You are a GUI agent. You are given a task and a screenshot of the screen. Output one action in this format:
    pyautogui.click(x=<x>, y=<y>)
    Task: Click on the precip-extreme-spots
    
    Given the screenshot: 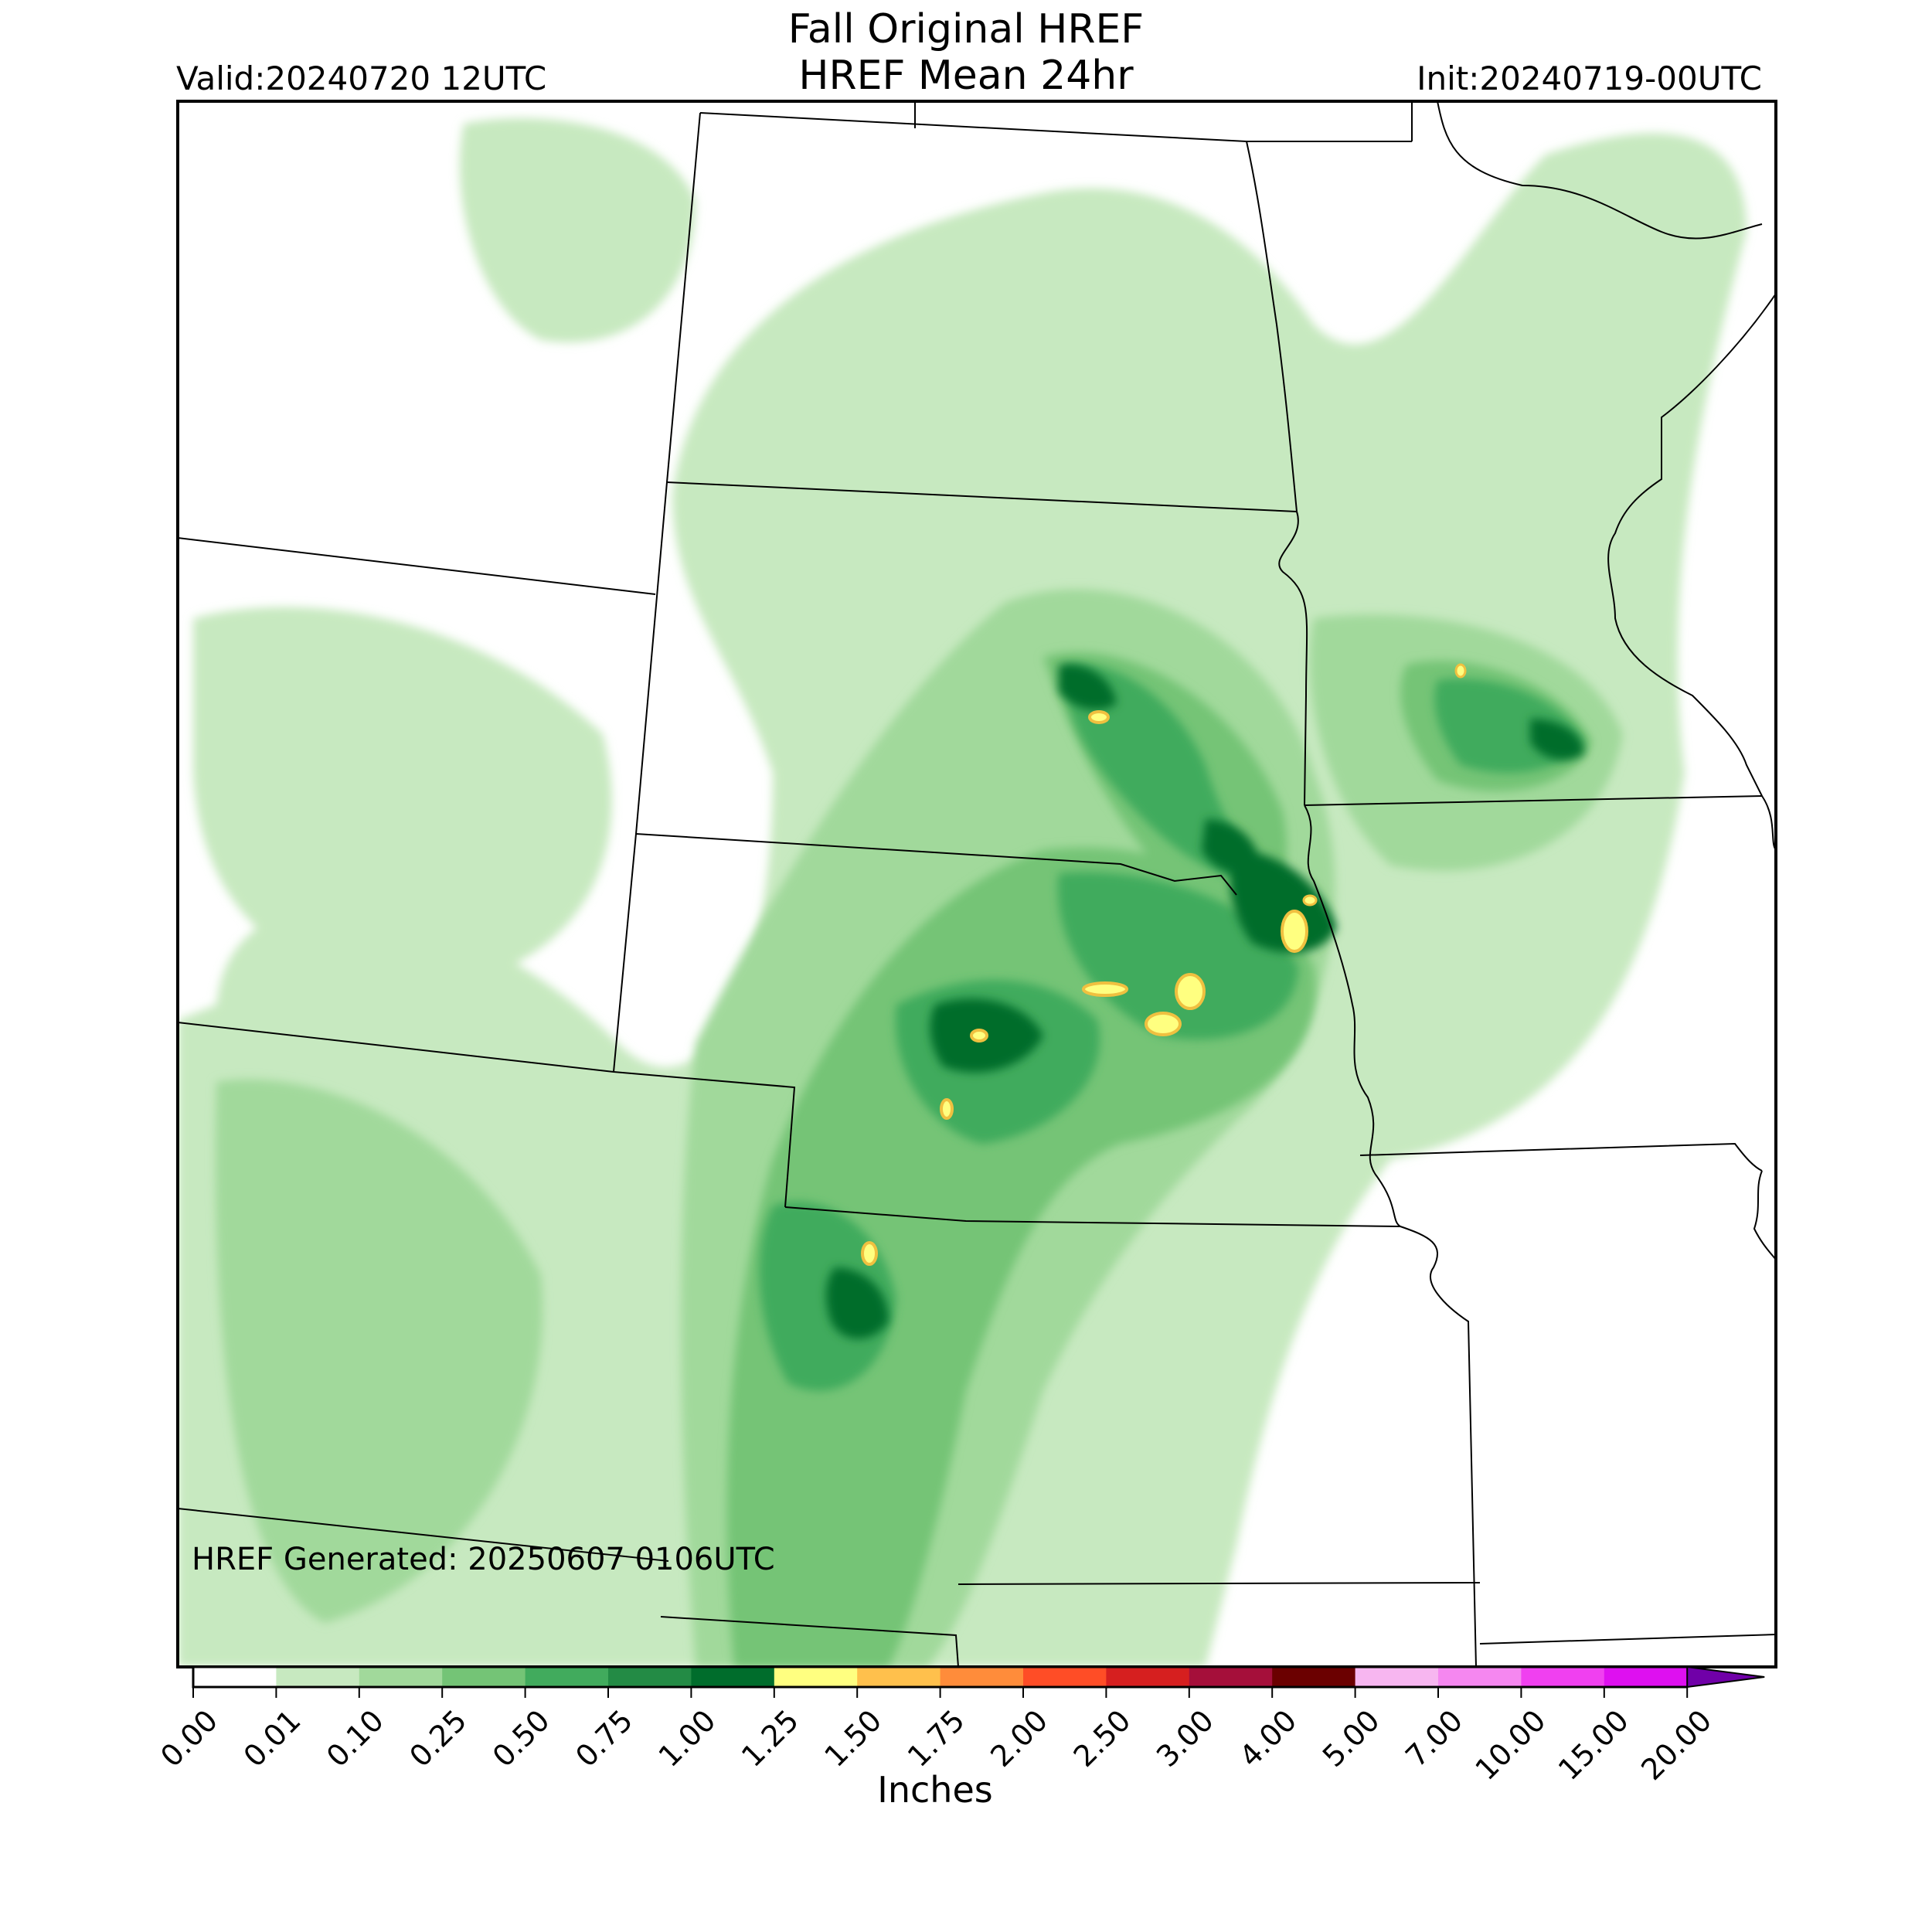 What is the action you would take?
    pyautogui.click(x=1164, y=964)
    